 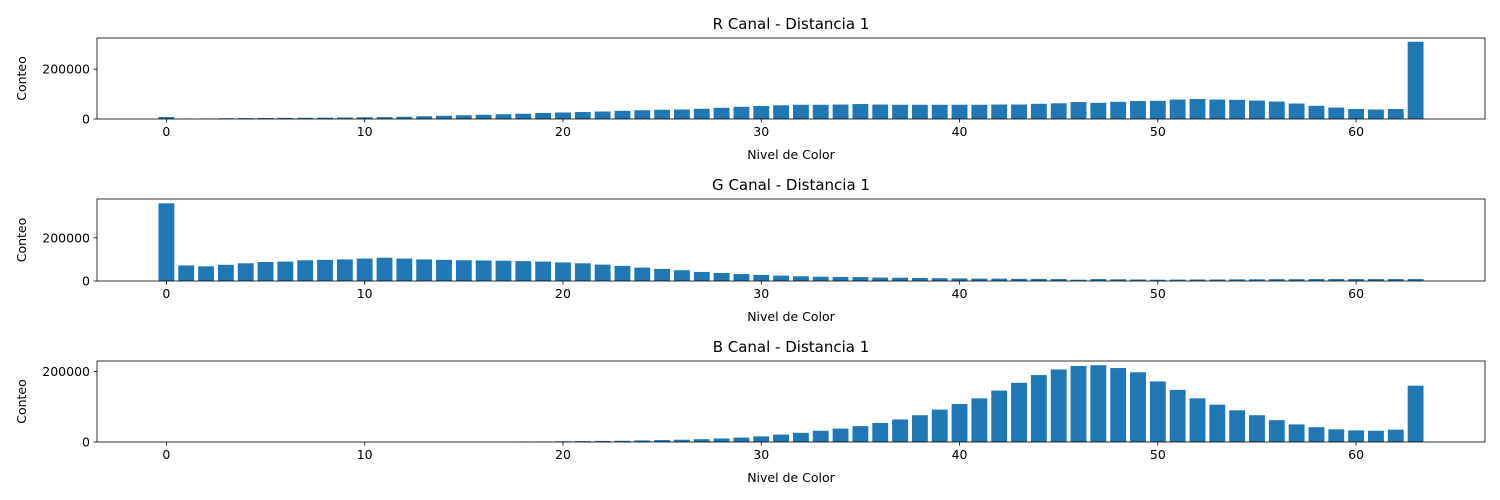 What do you see at coordinates (791, 347) in the screenshot?
I see `b-chart-title: B Canal - Distancia 1` at bounding box center [791, 347].